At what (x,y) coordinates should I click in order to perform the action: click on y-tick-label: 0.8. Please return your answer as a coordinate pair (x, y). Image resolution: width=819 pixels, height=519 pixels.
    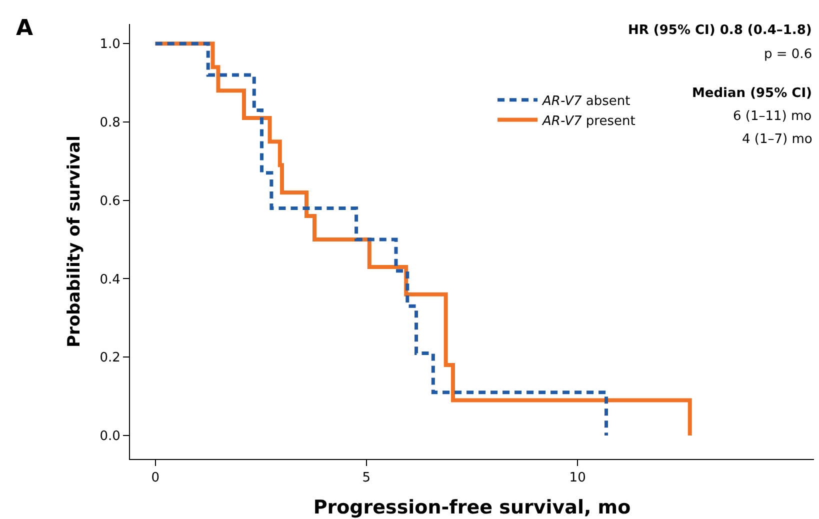
    Looking at the image, I should click on (110, 123).